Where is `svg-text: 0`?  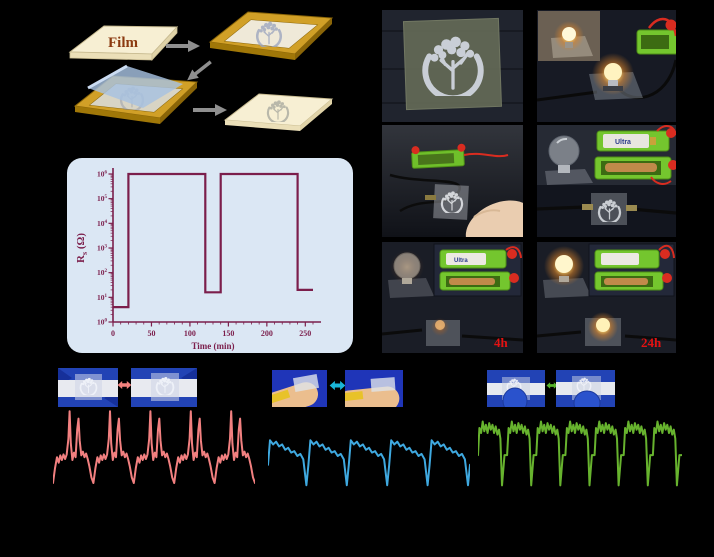
svg-text: 0 is located at coordinates (113, 333).